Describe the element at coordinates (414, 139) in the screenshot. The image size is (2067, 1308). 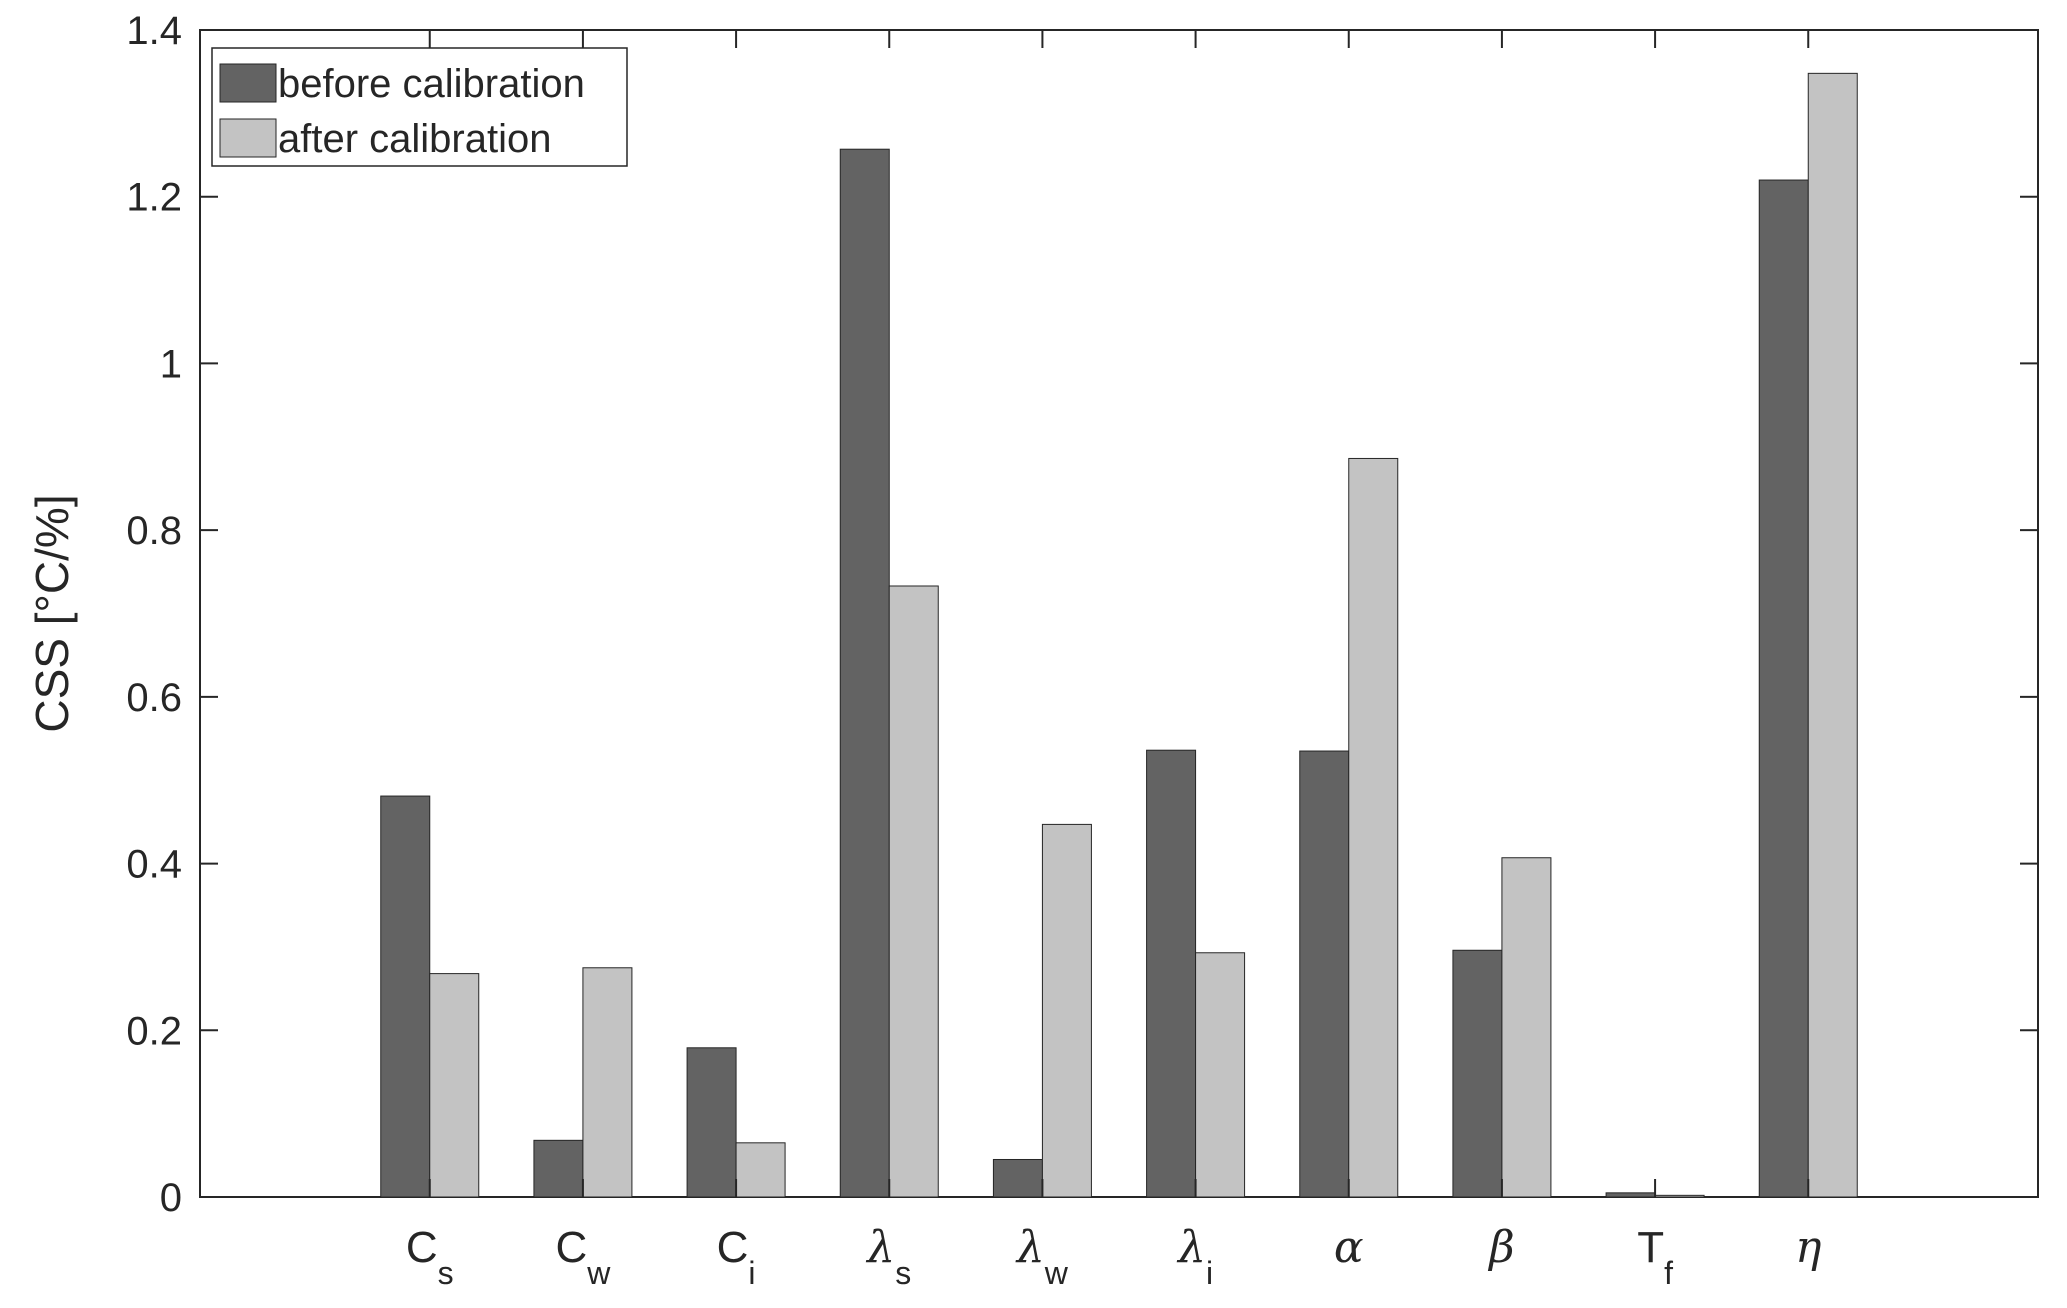
I see `legend-label-after: after calibration` at that location.